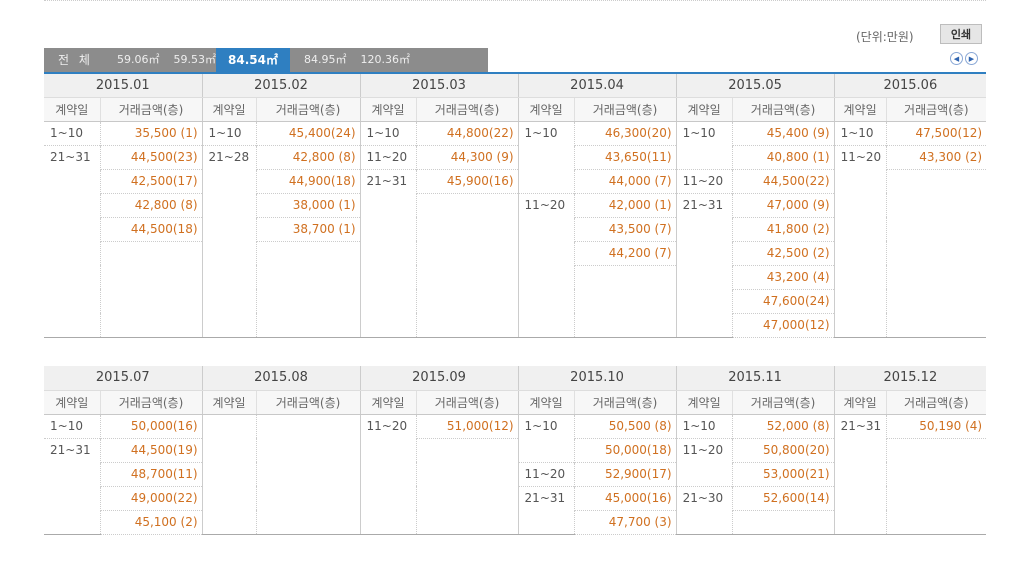  What do you see at coordinates (308, 133) in the screenshot?
I see `transaction-price: 45,400(24)` at bounding box center [308, 133].